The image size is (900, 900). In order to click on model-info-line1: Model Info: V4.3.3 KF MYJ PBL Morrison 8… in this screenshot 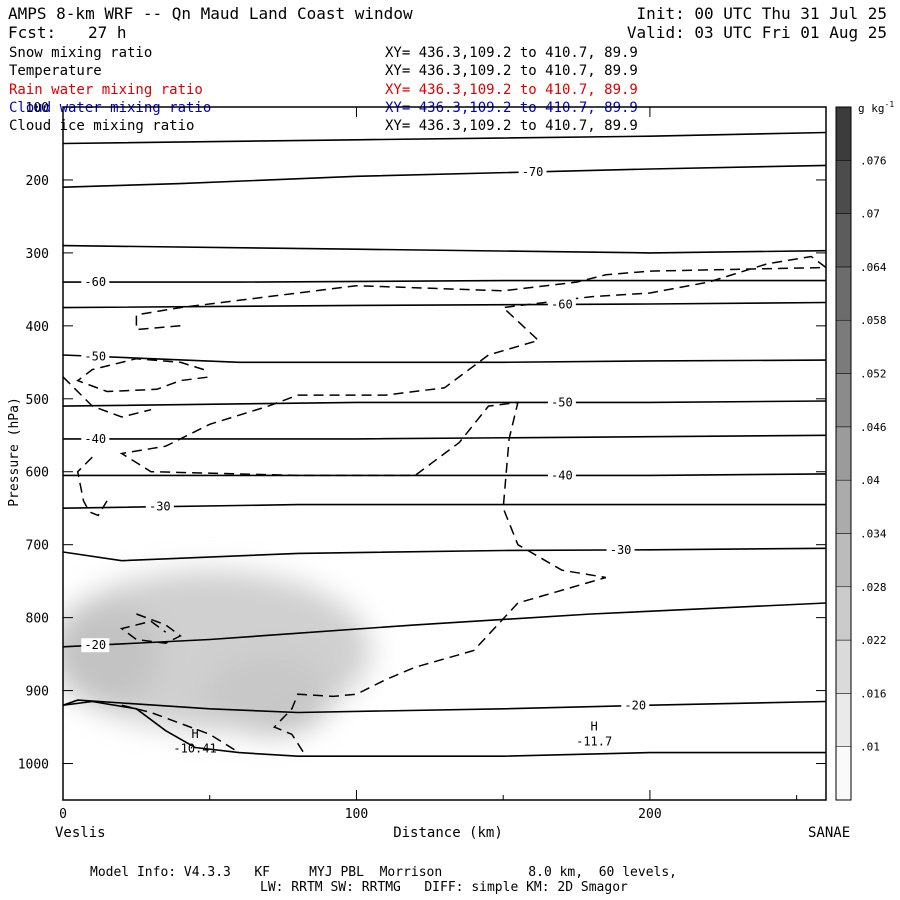, I will do `click(383, 872)`.